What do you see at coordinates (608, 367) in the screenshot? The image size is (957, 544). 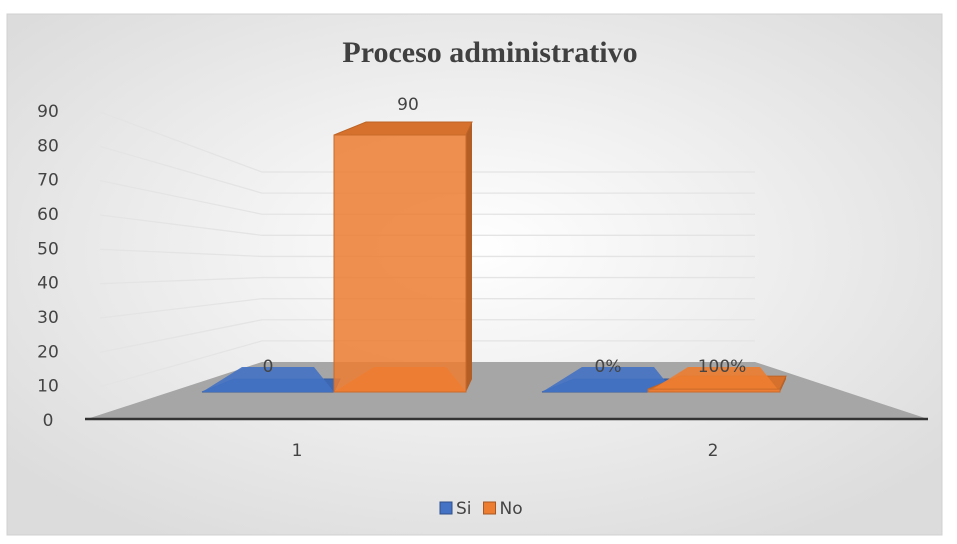 I see `data-label: 0%` at bounding box center [608, 367].